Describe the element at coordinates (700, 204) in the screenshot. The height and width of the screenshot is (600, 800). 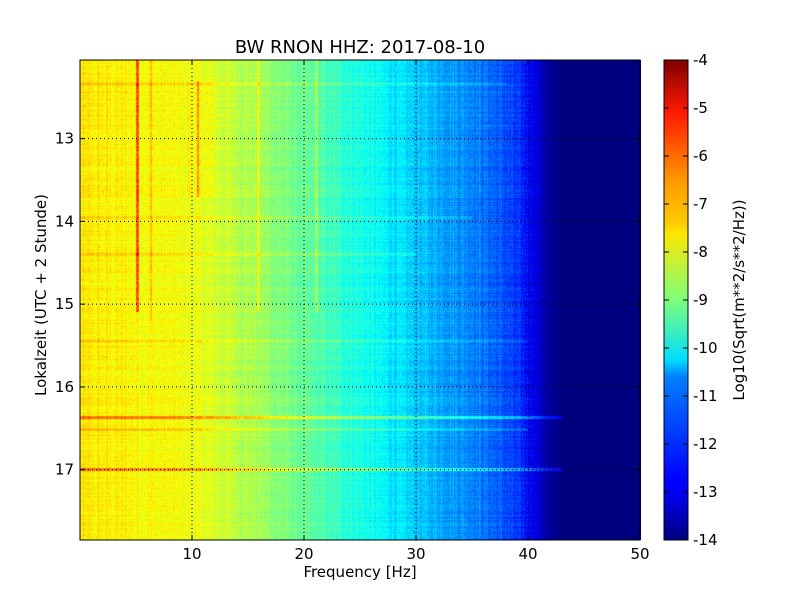
I see `colorbar-tick-label: -7` at that location.